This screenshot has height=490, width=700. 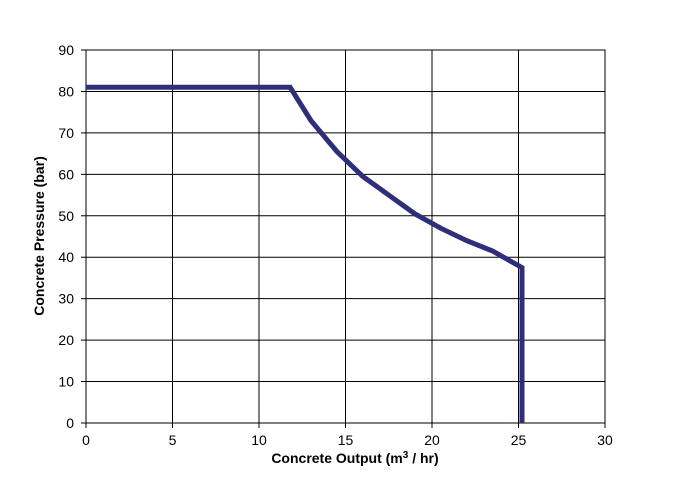 What do you see at coordinates (259, 440) in the screenshot?
I see `x-tick-label: 10` at bounding box center [259, 440].